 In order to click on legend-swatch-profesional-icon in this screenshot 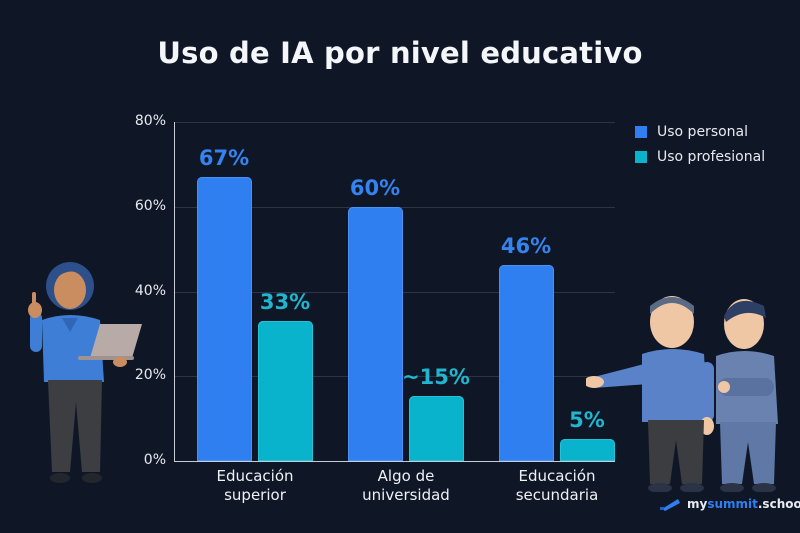, I will do `click(641, 156)`.